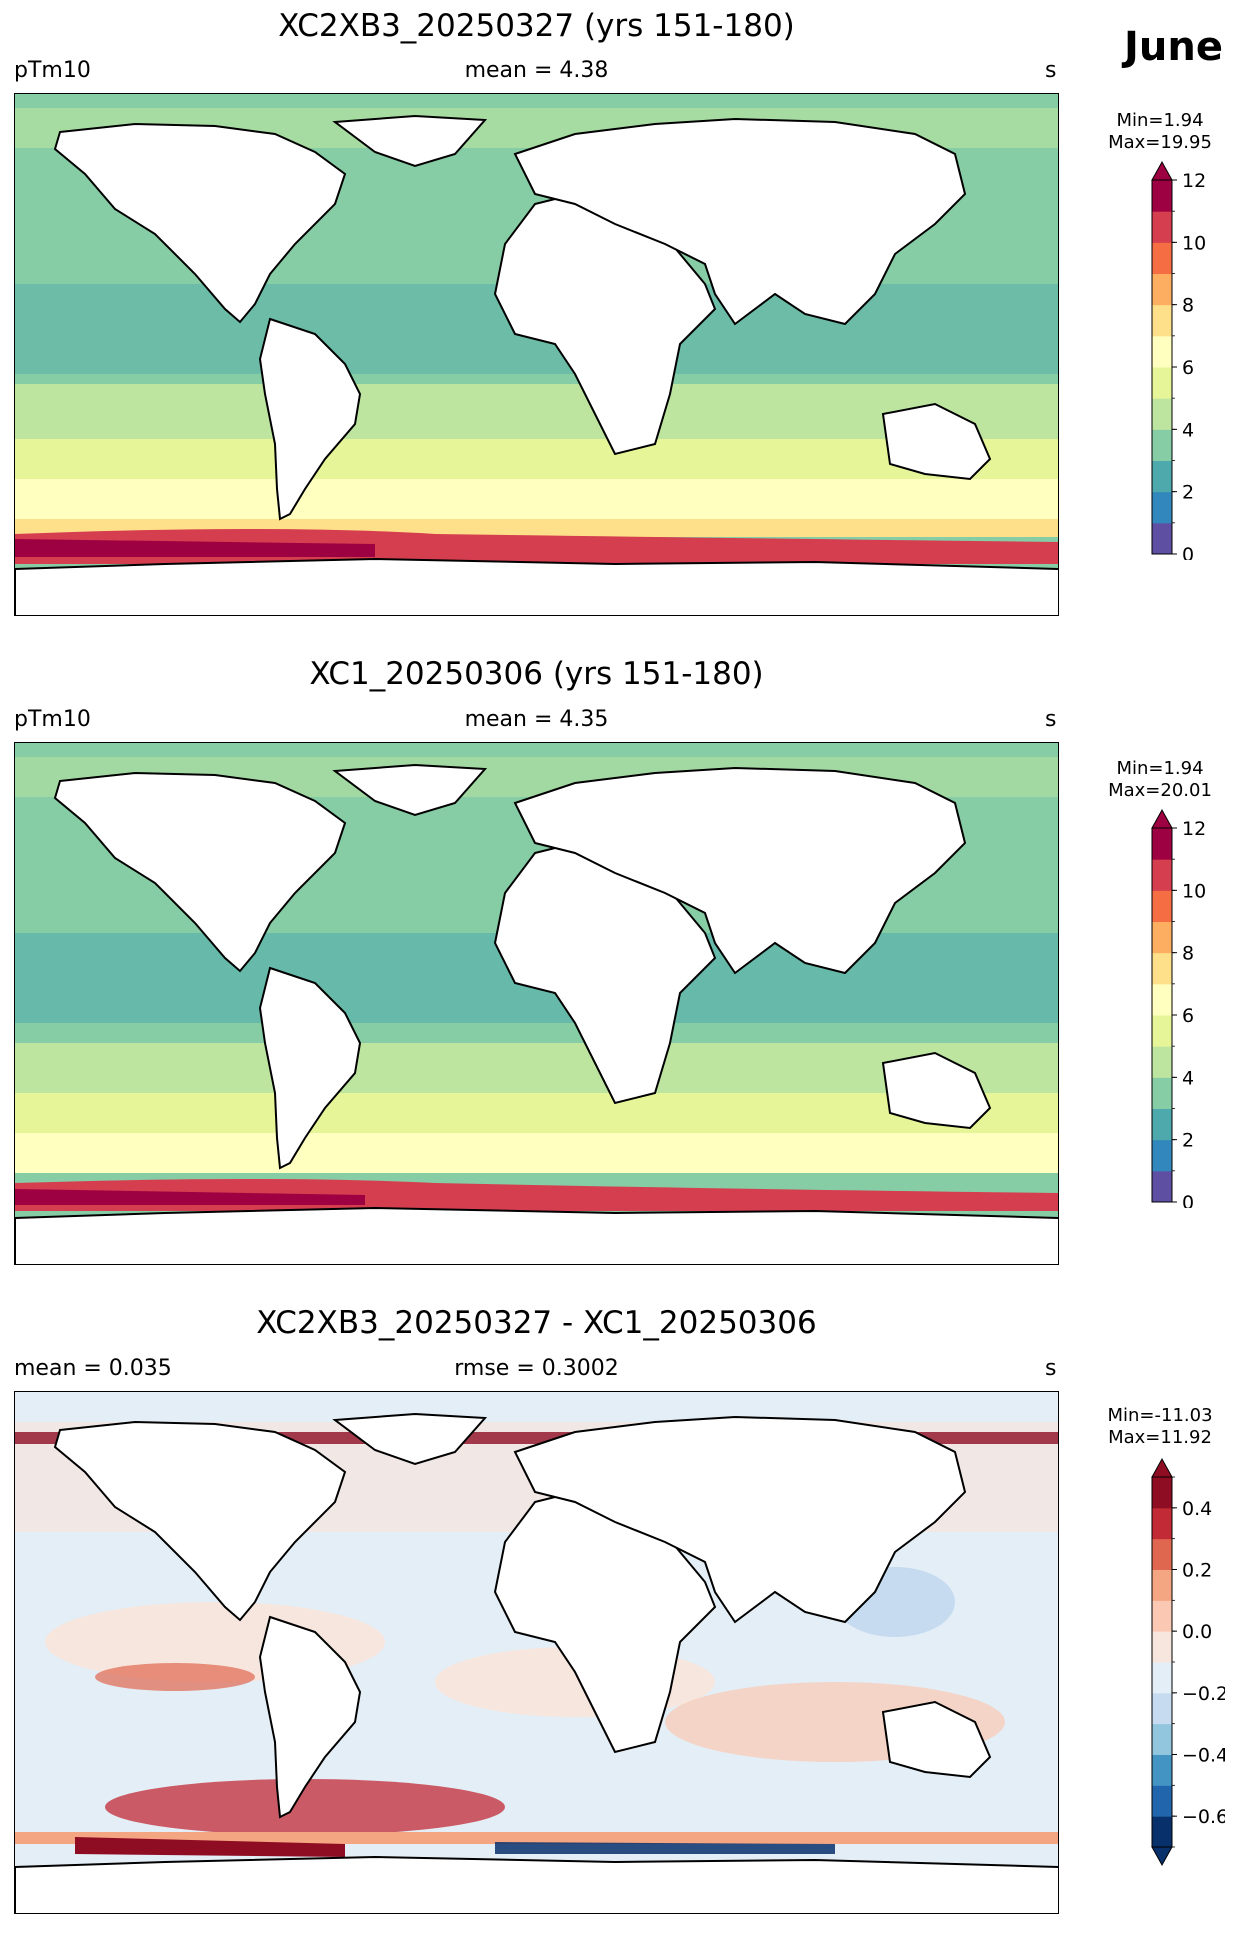 The image size is (1257, 1939). I want to click on colorbar-tick-label: −0.6, so click(1203, 1817).